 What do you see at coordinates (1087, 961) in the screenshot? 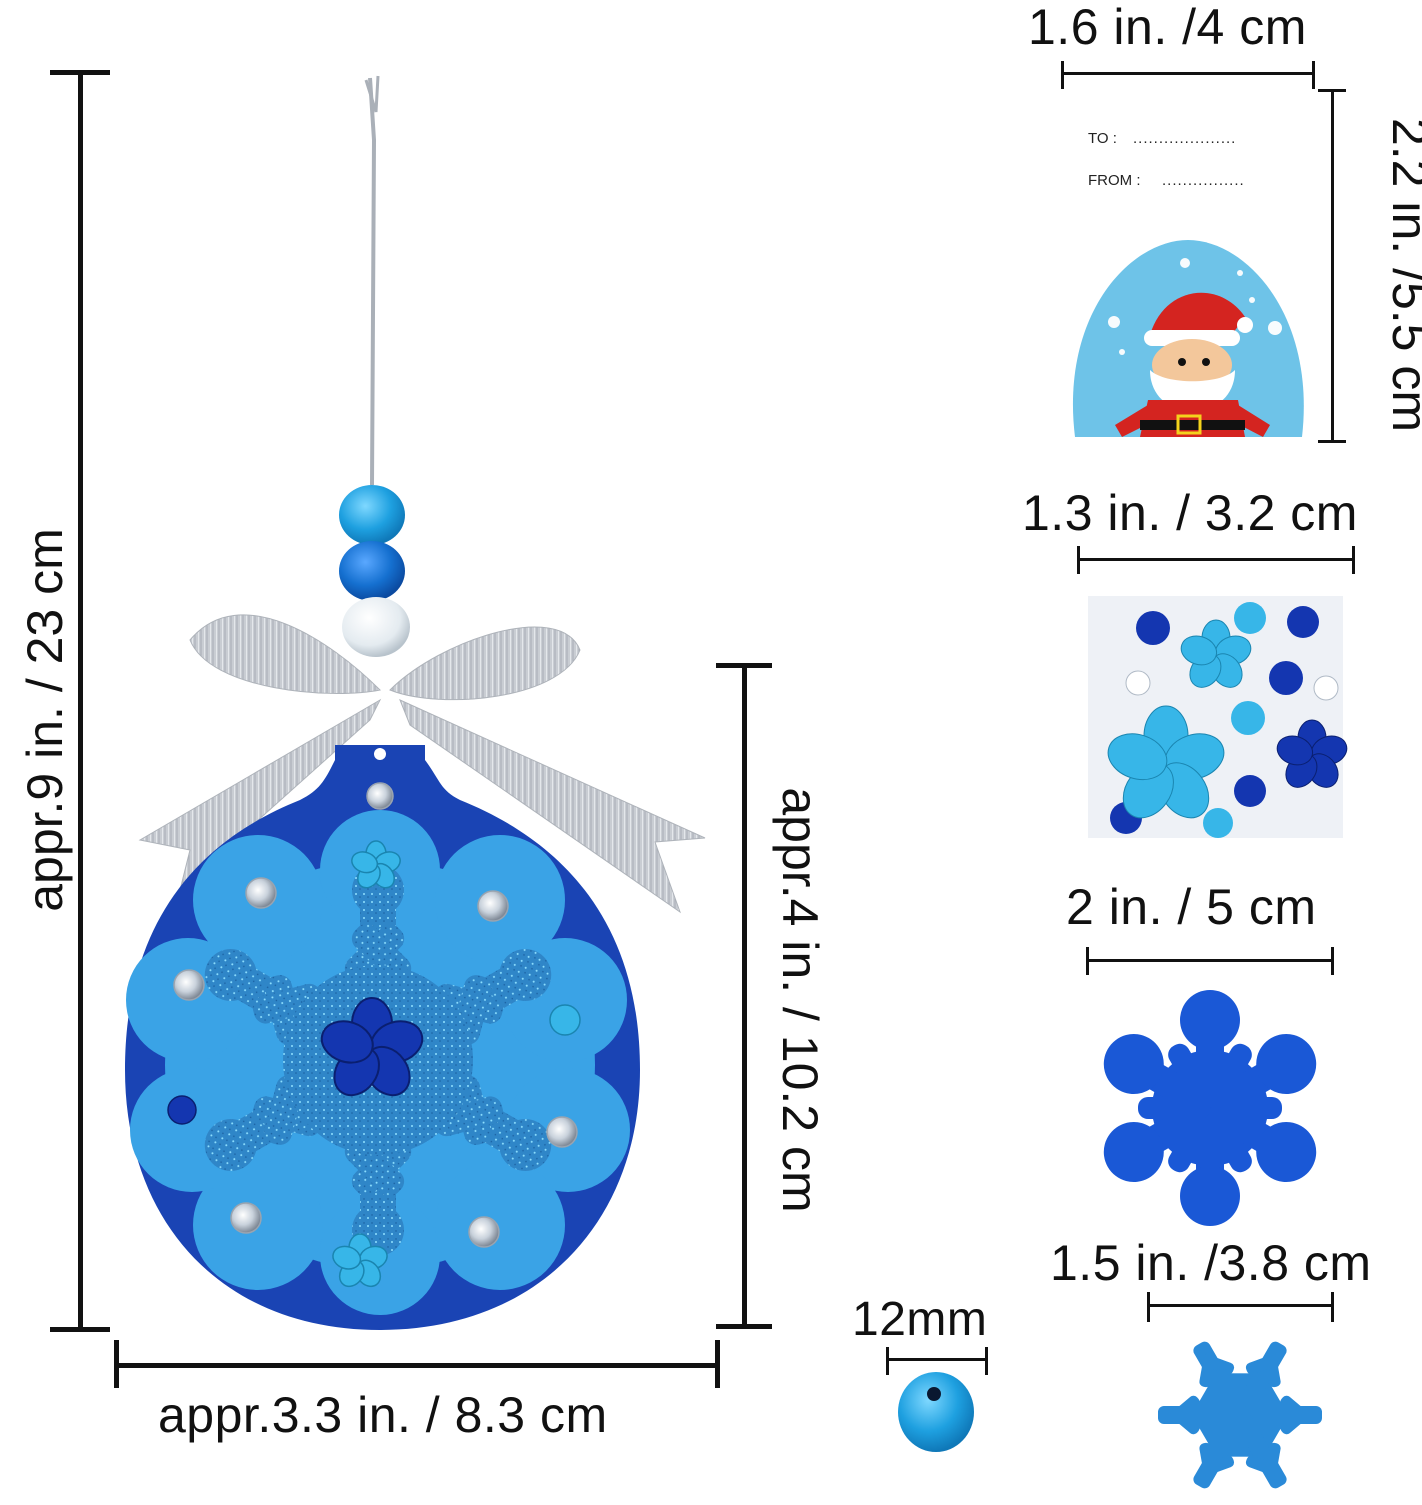
I see `large-snowflake-width-cap-left` at bounding box center [1087, 961].